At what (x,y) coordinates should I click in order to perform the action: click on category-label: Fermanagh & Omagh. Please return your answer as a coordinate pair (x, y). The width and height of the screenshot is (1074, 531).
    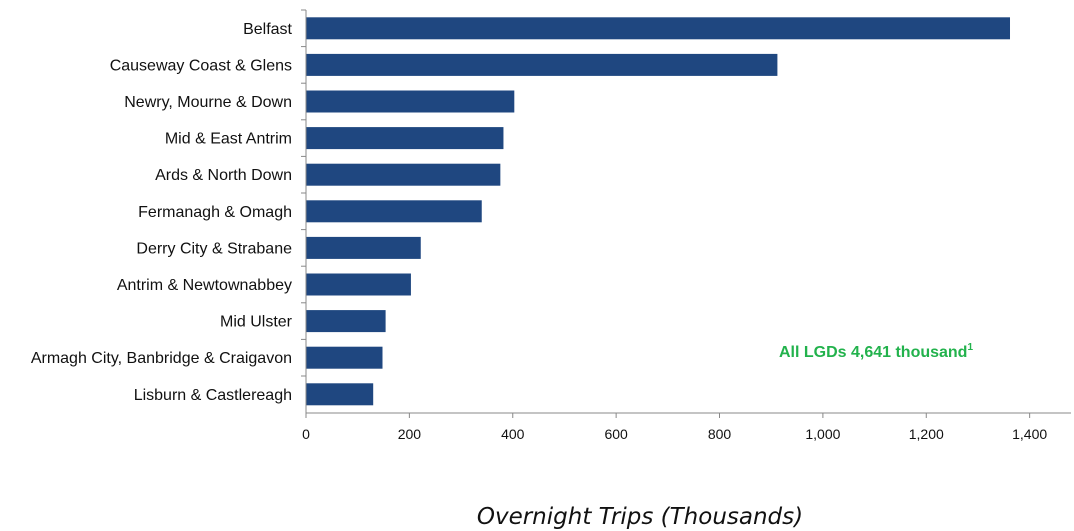
    Looking at the image, I should click on (215, 212).